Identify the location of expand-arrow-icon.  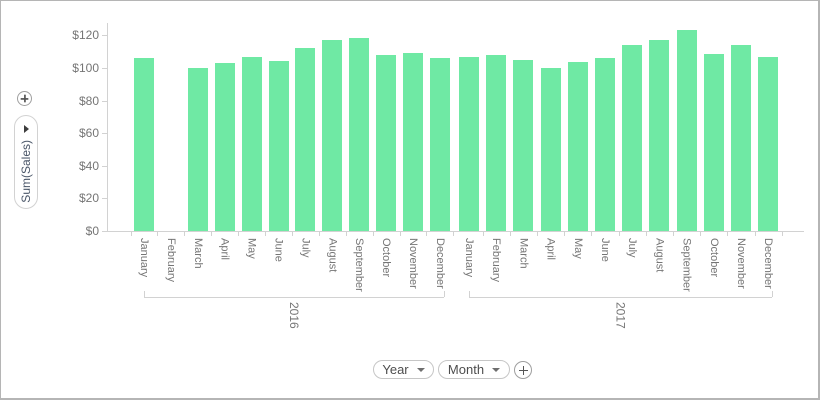
(26, 129).